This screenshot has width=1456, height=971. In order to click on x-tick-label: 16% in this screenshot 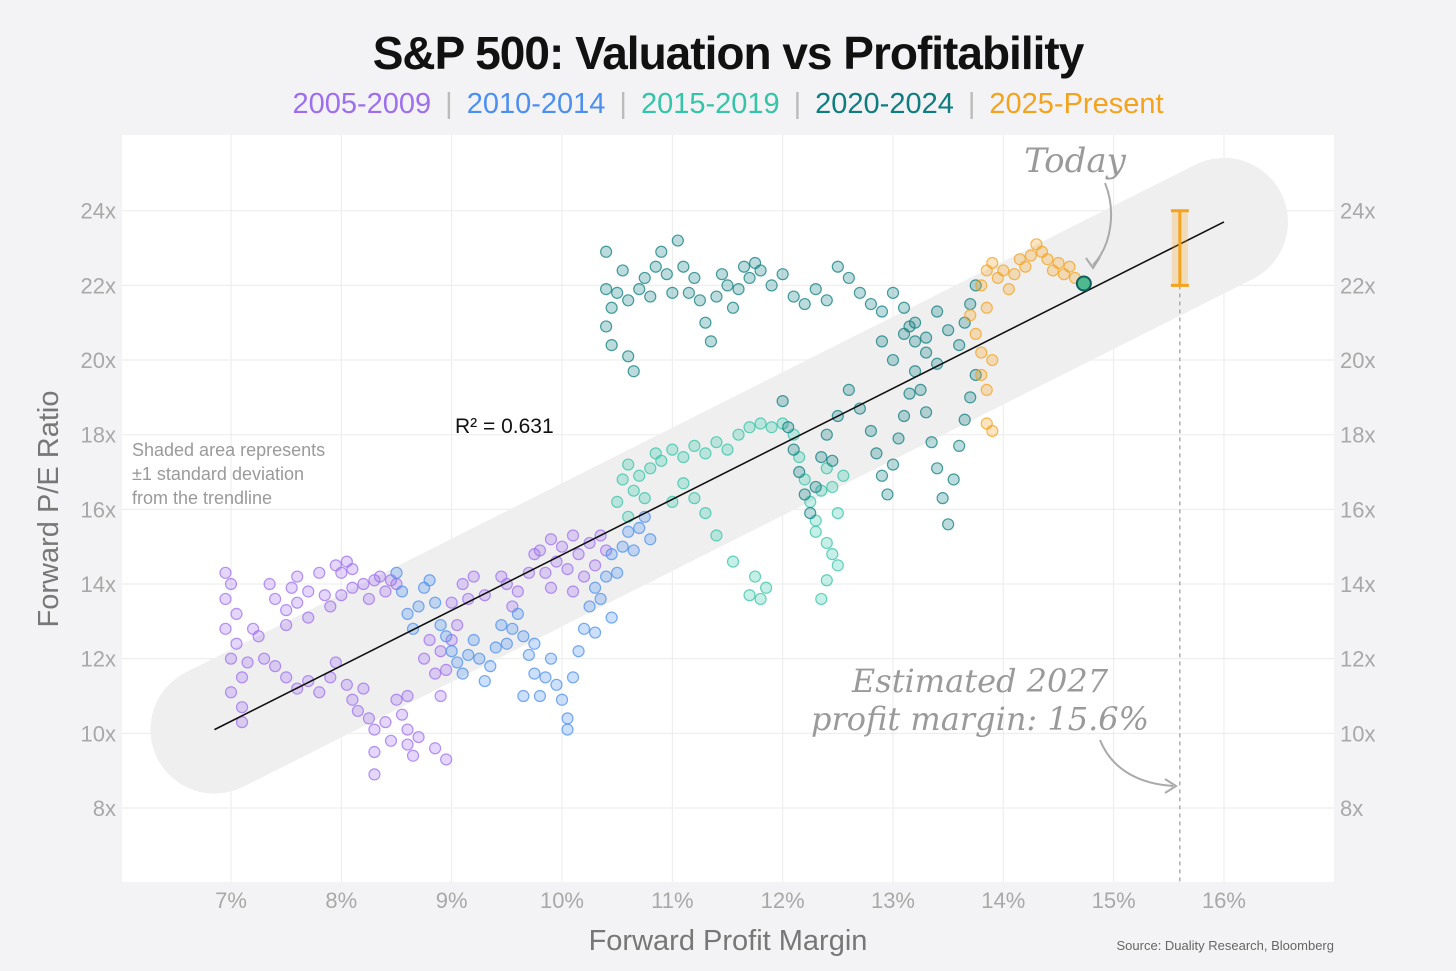, I will do `click(1224, 900)`.